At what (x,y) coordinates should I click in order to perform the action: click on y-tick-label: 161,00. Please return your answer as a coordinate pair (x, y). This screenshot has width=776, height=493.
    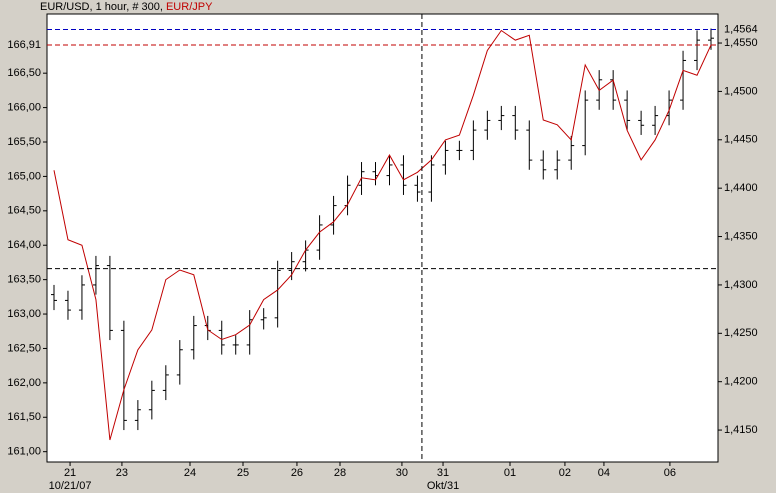
    Looking at the image, I should click on (24, 452).